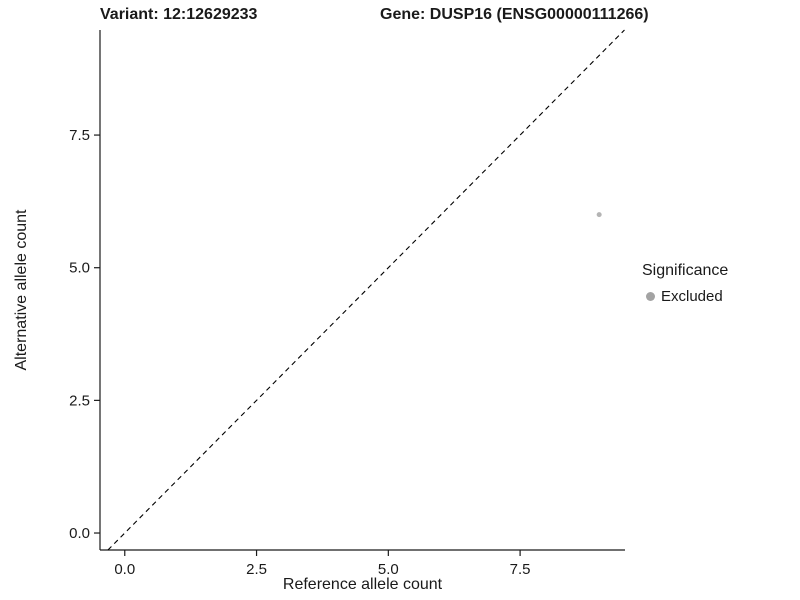  Describe the element at coordinates (520, 569) in the screenshot. I see `x-tick-label: 7.5` at that location.